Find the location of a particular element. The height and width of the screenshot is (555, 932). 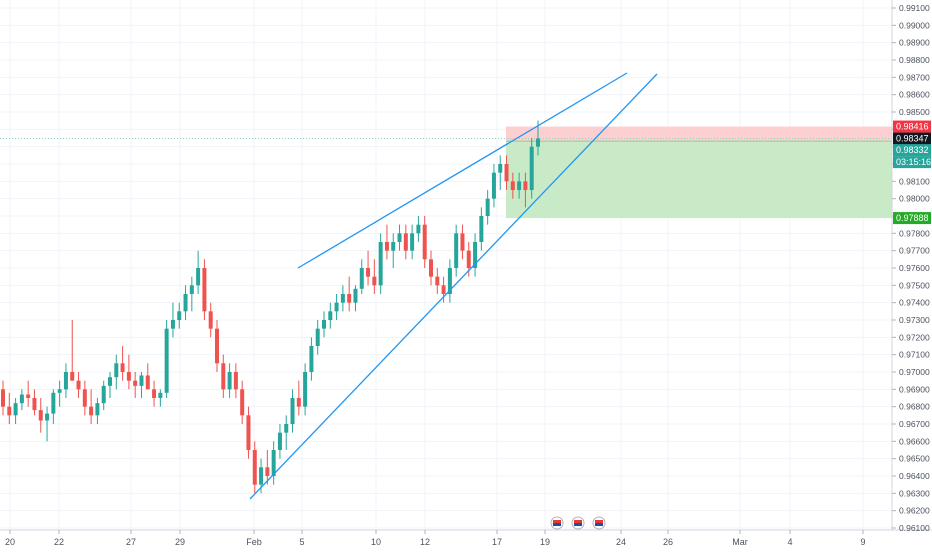

wedge-upper-trendline is located at coordinates (462, 170).